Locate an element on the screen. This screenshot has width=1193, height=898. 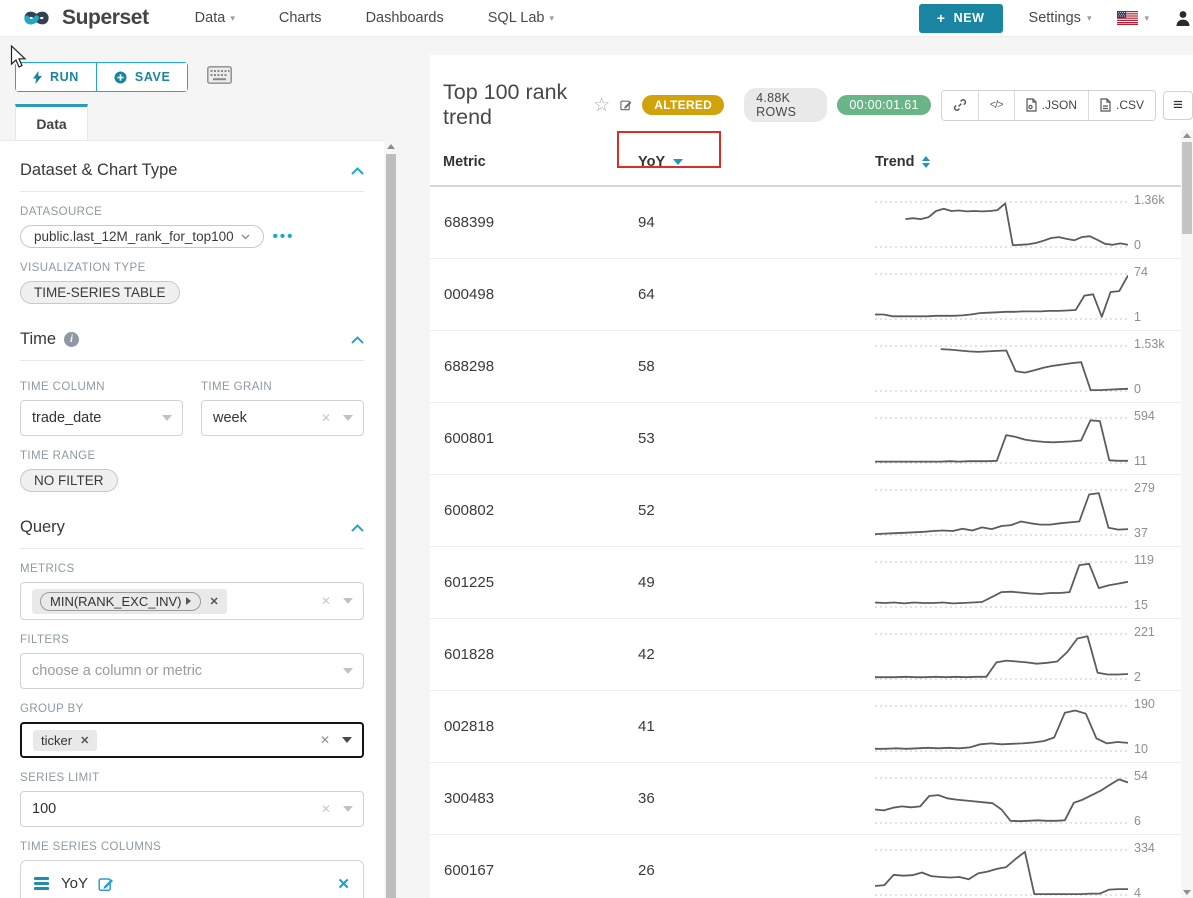
share-link-button is located at coordinates (959, 105).